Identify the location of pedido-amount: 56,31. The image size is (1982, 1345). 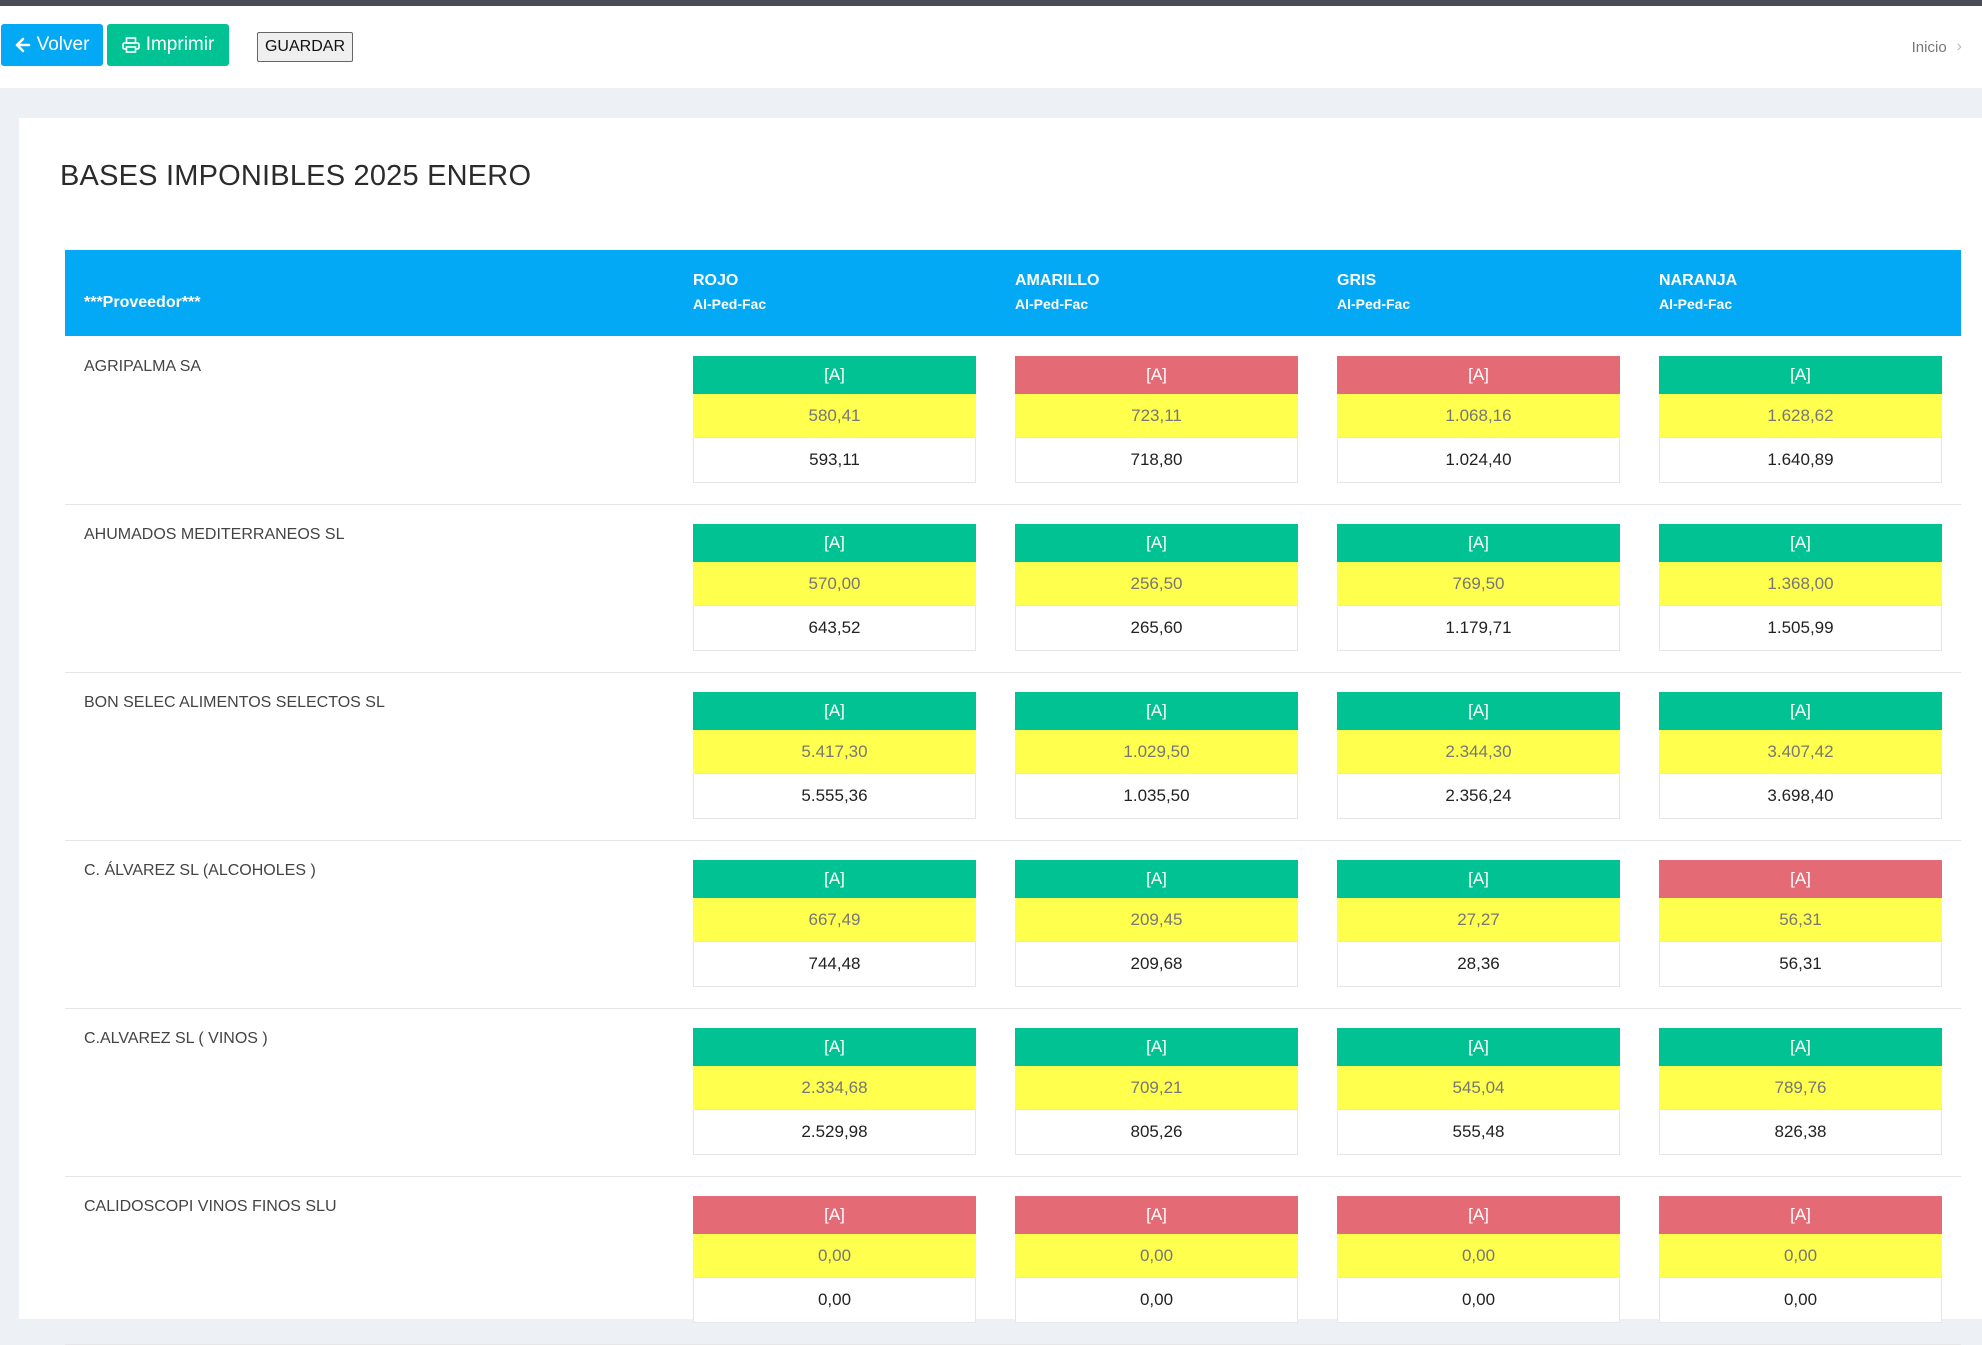
(1800, 920).